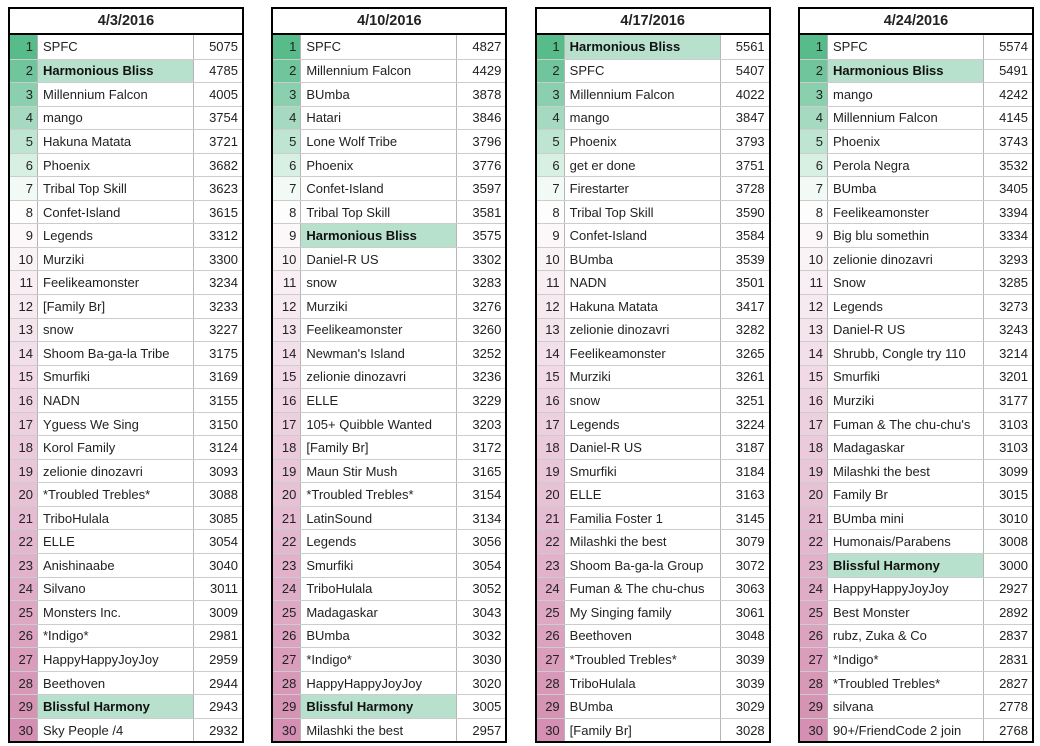  Describe the element at coordinates (915, 164) in the screenshot. I see `table-row: 6 Perola Negra 3532` at that location.